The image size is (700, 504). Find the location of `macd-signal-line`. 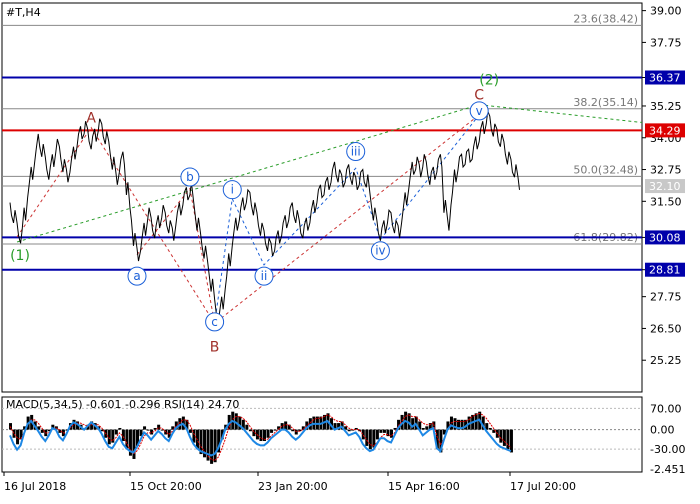

macd-signal-line is located at coordinates (260, 437).